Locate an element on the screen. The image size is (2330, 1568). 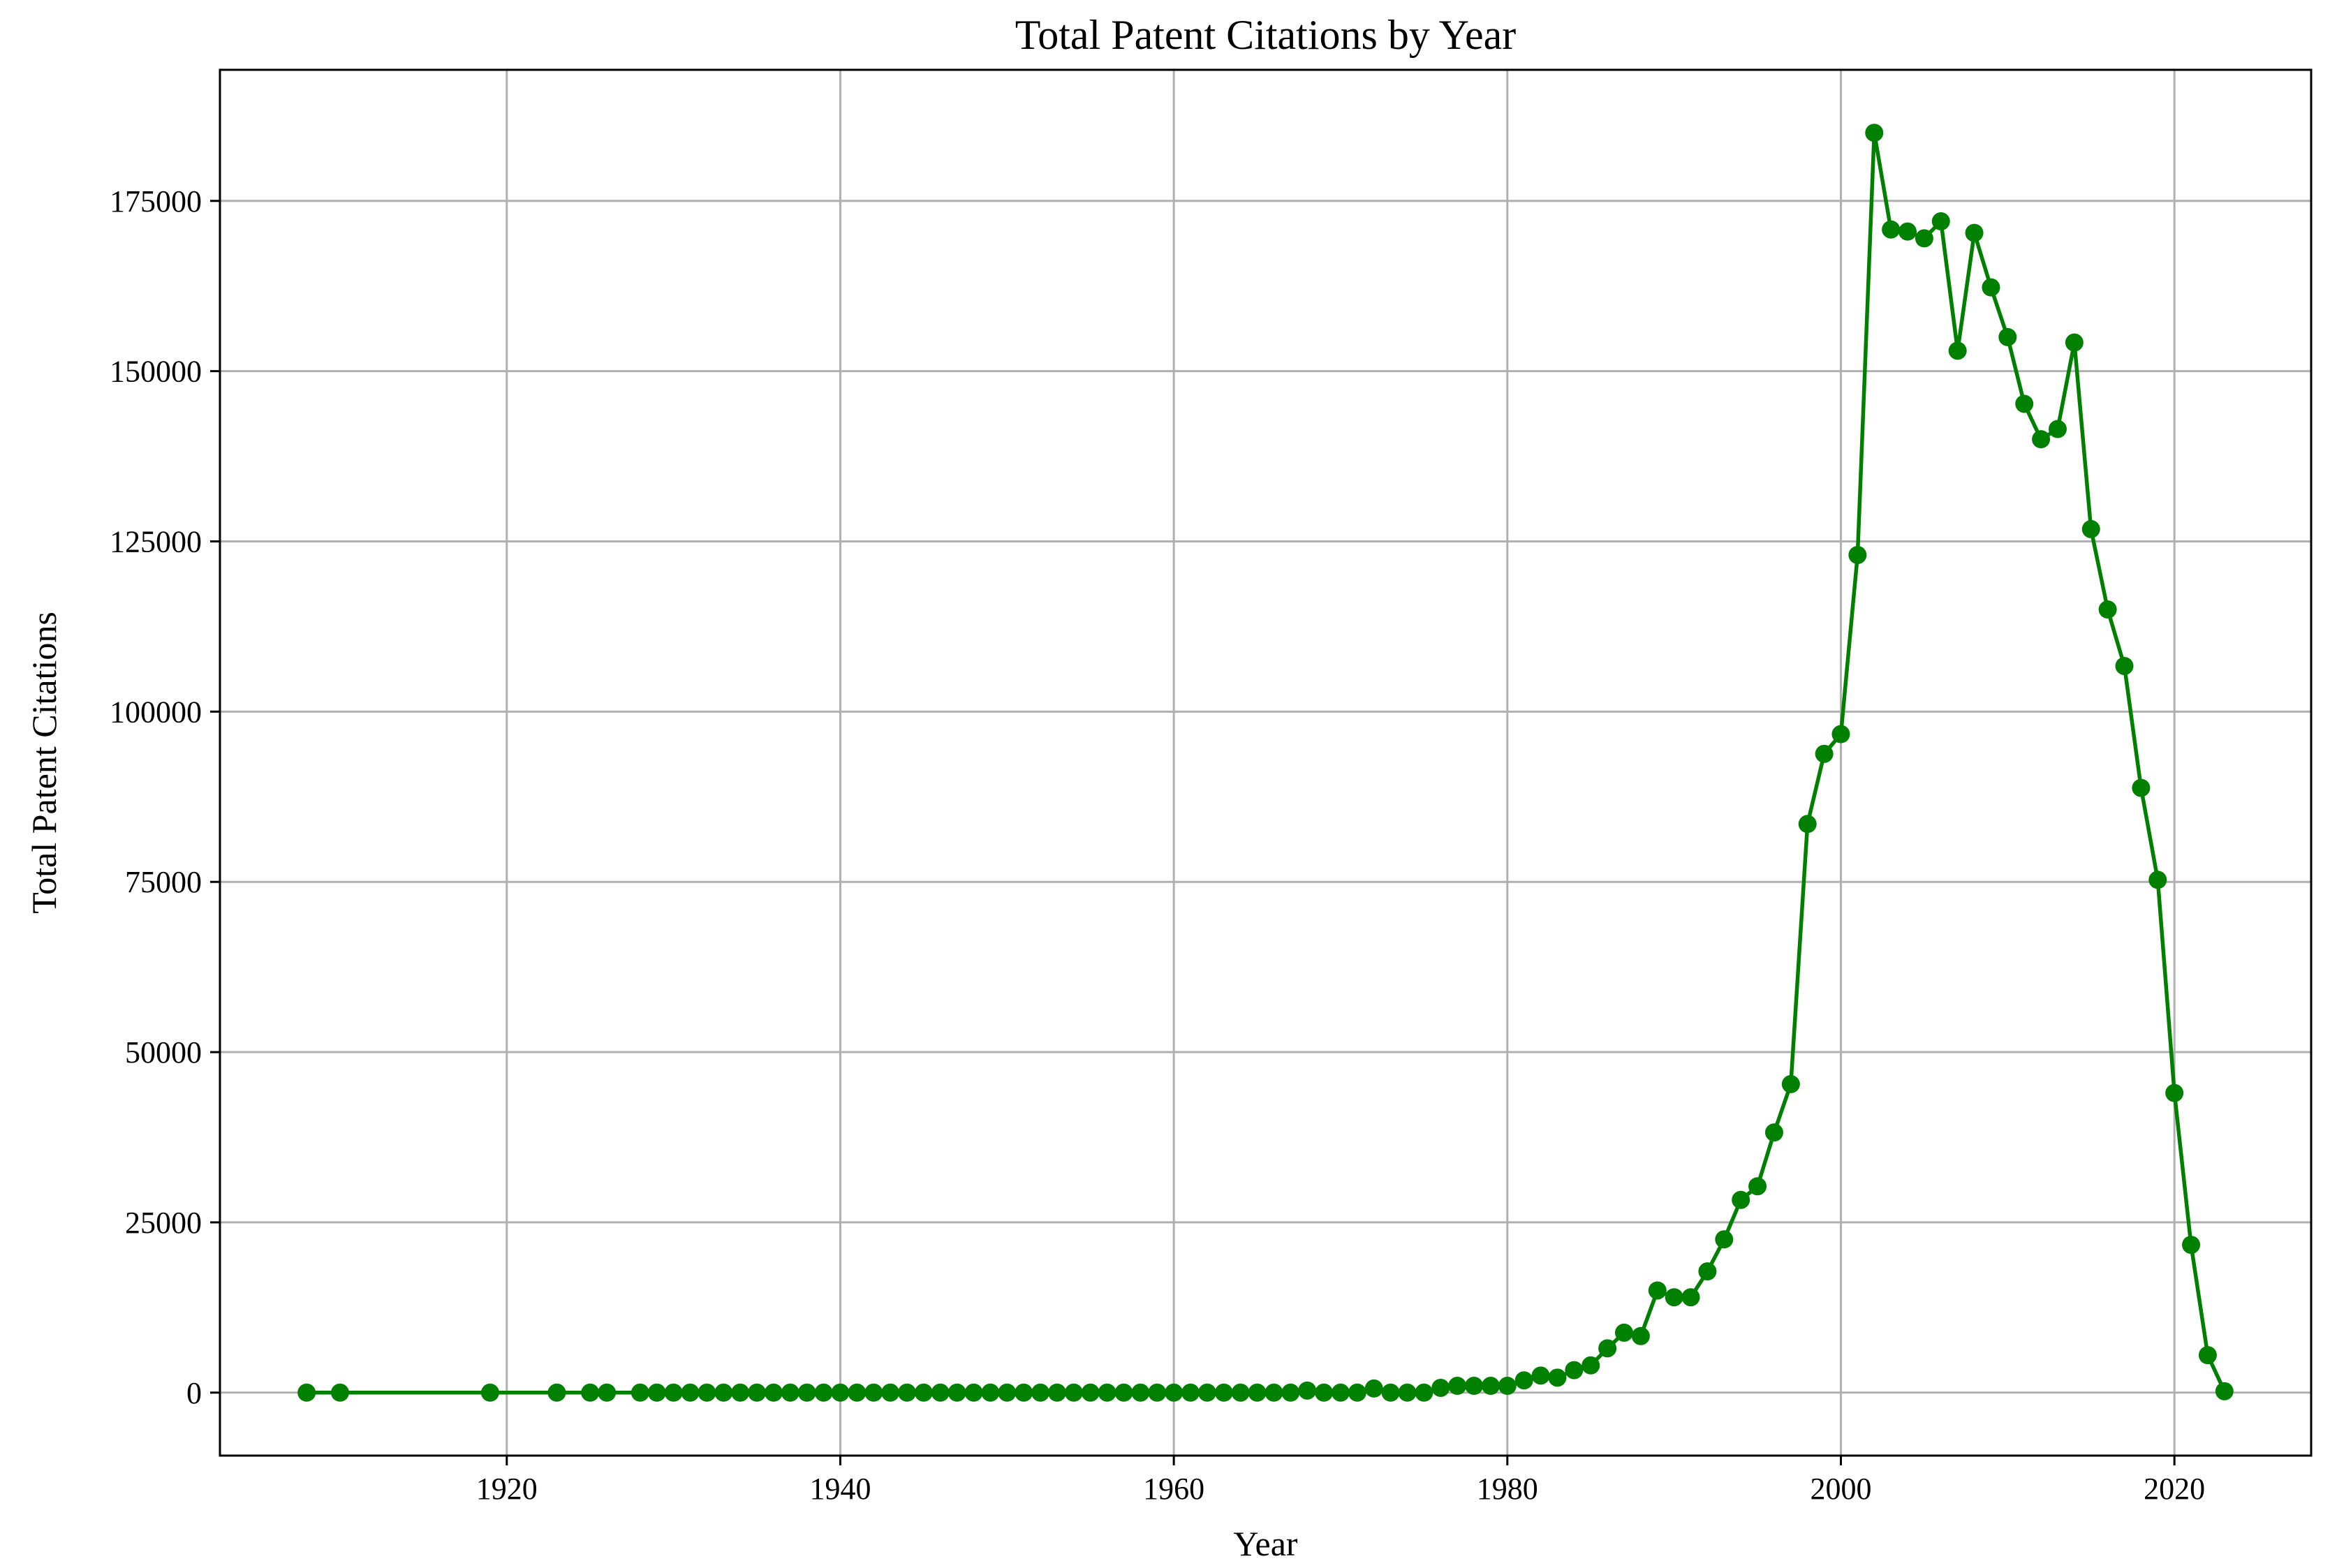
y-tick-label: 25000 is located at coordinates (164, 1223).